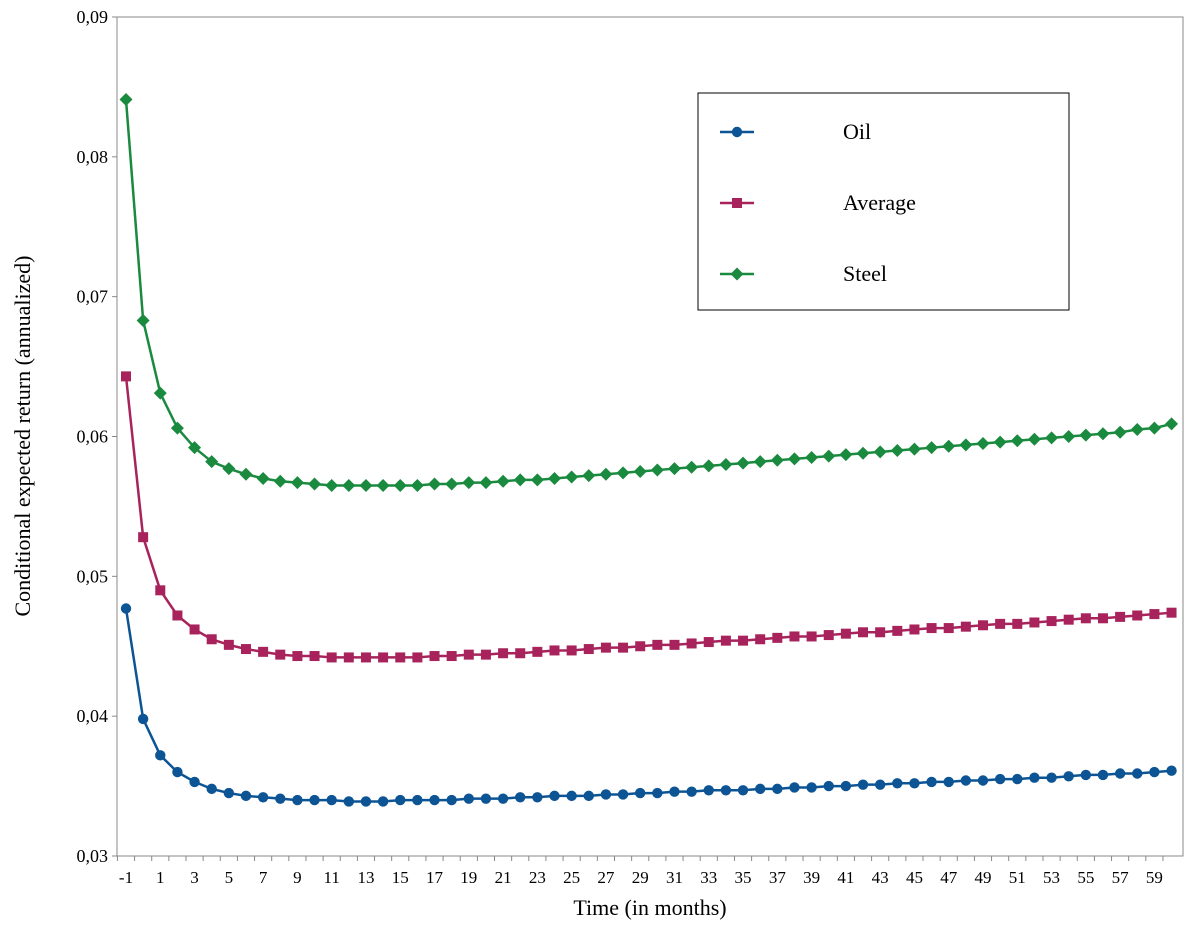  What do you see at coordinates (737, 274) in the screenshot?
I see `legend-marker-steel` at bounding box center [737, 274].